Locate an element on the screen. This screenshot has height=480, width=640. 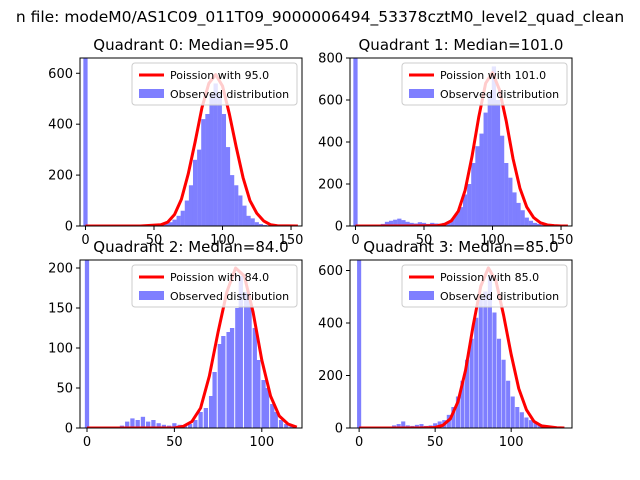
plot-area is located at coordinates (191, 344).